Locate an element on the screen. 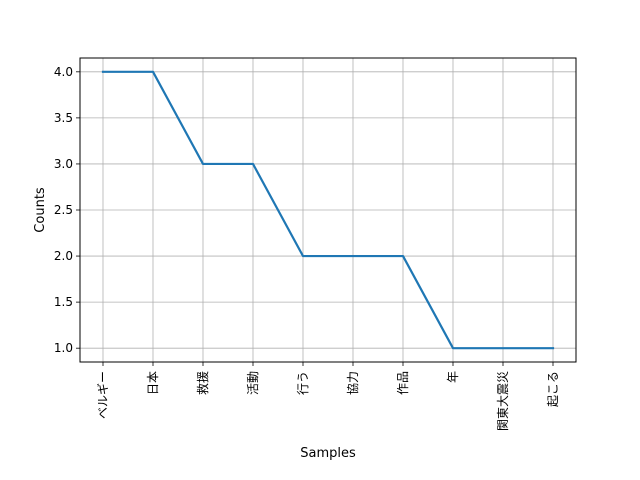 This screenshot has width=640, height=480. x-tick-label: 協力 is located at coordinates (352, 383).